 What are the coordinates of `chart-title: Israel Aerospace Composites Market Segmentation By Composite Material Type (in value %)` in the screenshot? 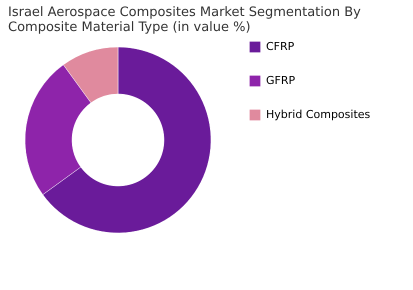 It's located at (185, 20).